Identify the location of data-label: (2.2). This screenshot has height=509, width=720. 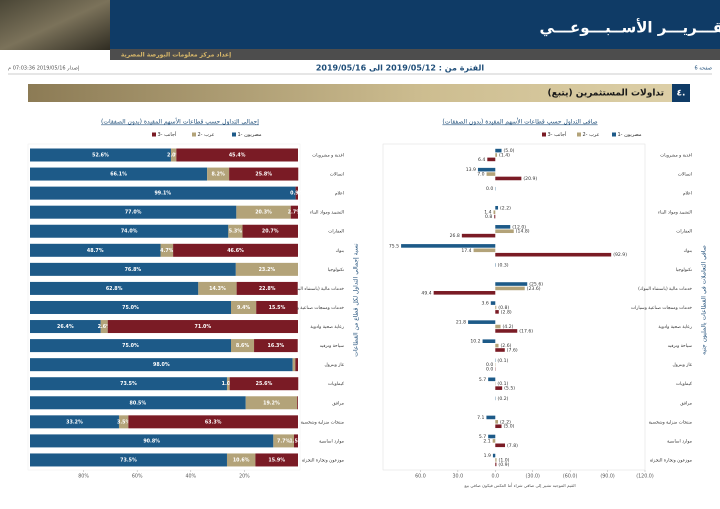
(505, 208).